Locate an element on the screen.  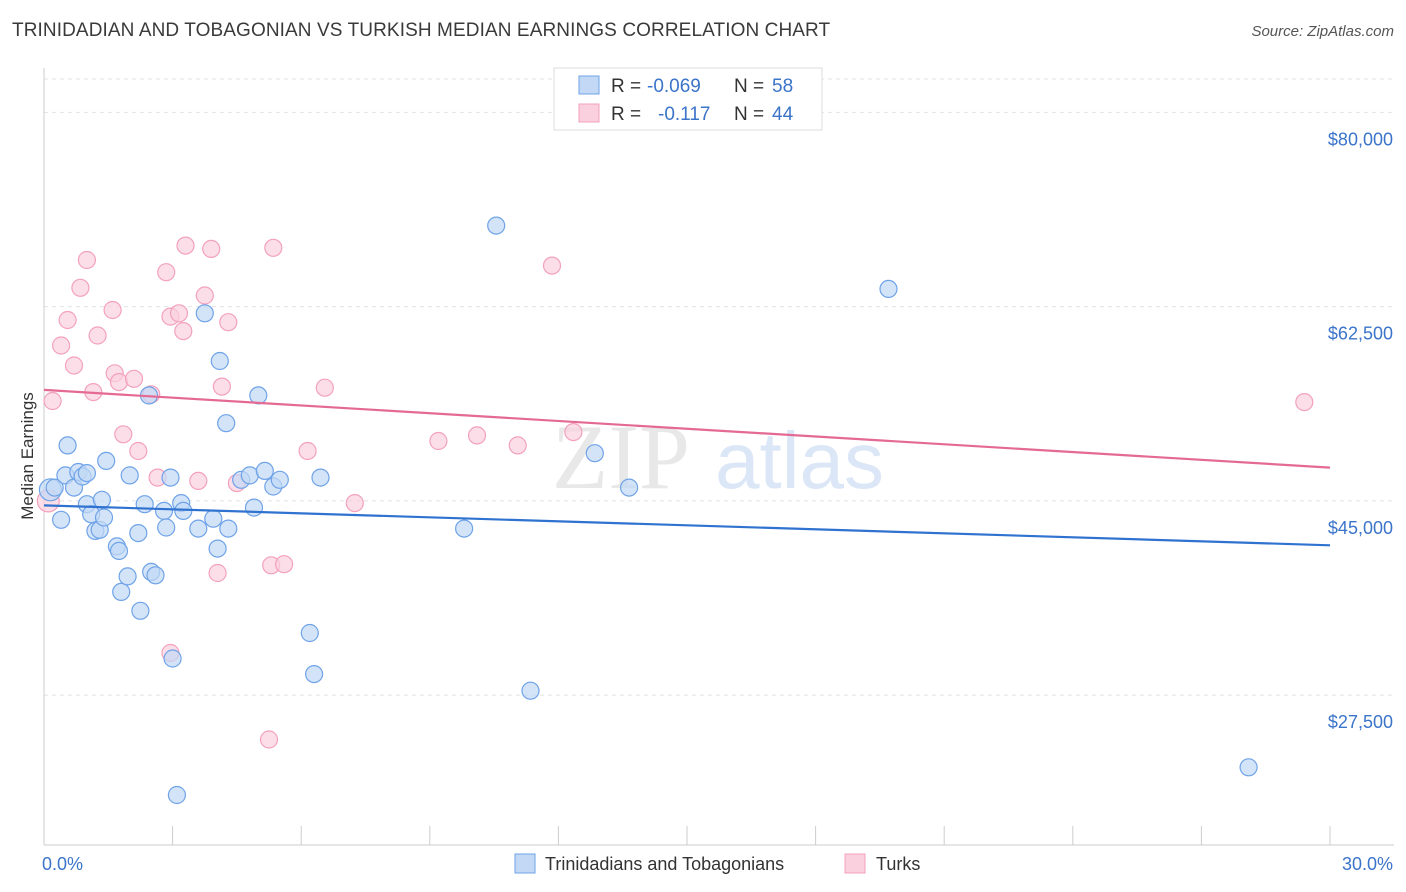
trinidadian-trend-line is located at coordinates (687, 525).